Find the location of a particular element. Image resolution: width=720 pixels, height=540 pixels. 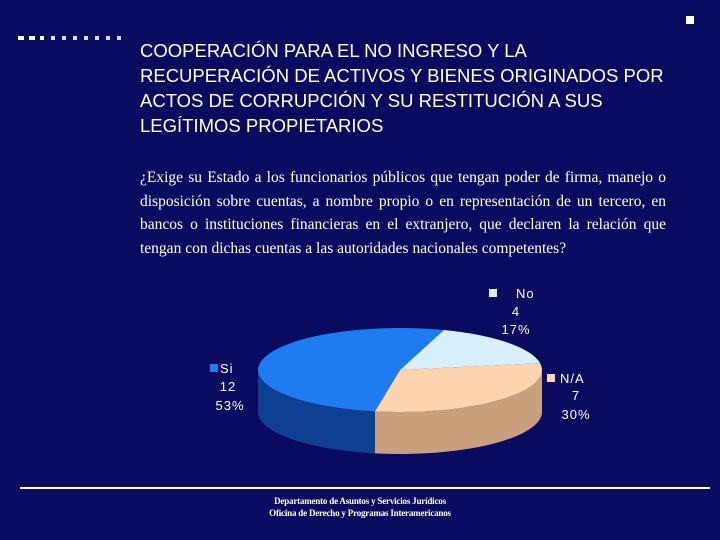

legend-key-si is located at coordinates (214, 368).